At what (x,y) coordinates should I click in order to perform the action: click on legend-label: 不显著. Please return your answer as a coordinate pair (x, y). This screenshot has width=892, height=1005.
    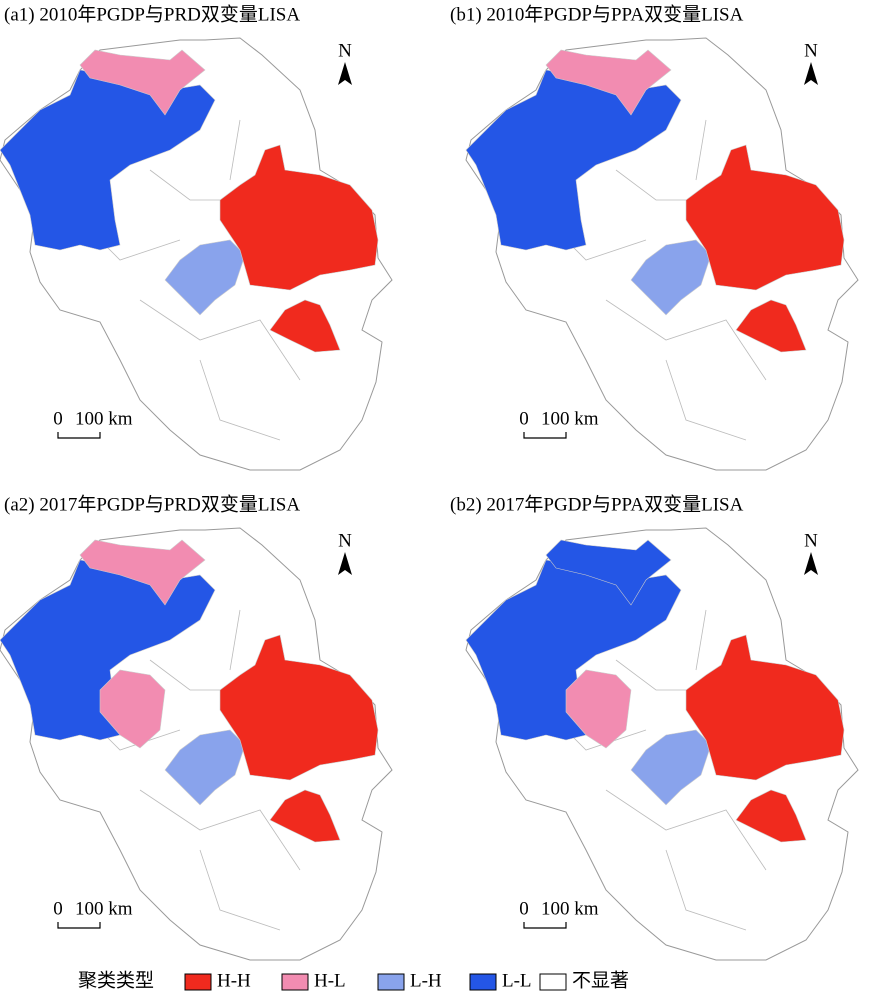
    Looking at the image, I should click on (600, 980).